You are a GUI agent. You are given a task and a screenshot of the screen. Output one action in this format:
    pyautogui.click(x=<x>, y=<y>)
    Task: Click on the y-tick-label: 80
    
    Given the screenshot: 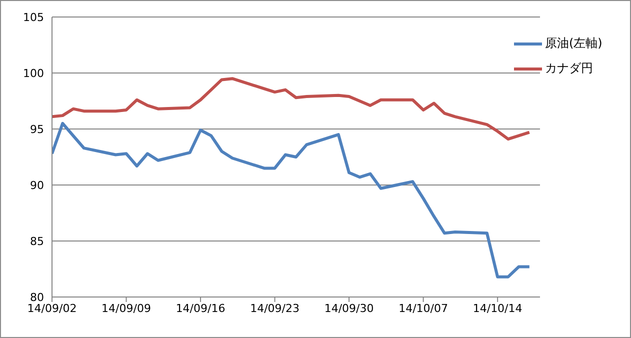 What is the action you would take?
    pyautogui.click(x=37, y=297)
    